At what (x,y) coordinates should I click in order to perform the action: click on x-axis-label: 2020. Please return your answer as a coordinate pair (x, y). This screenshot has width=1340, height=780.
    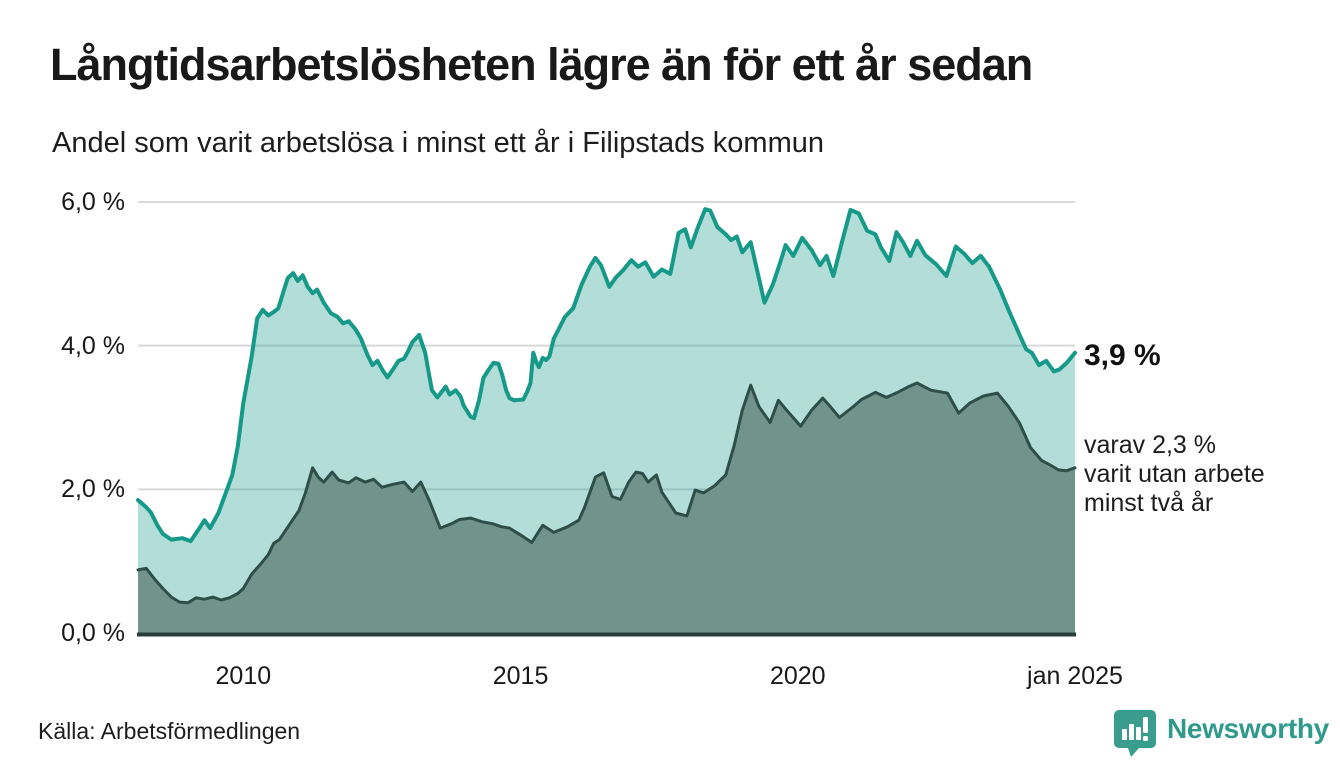
    Looking at the image, I should click on (797, 676).